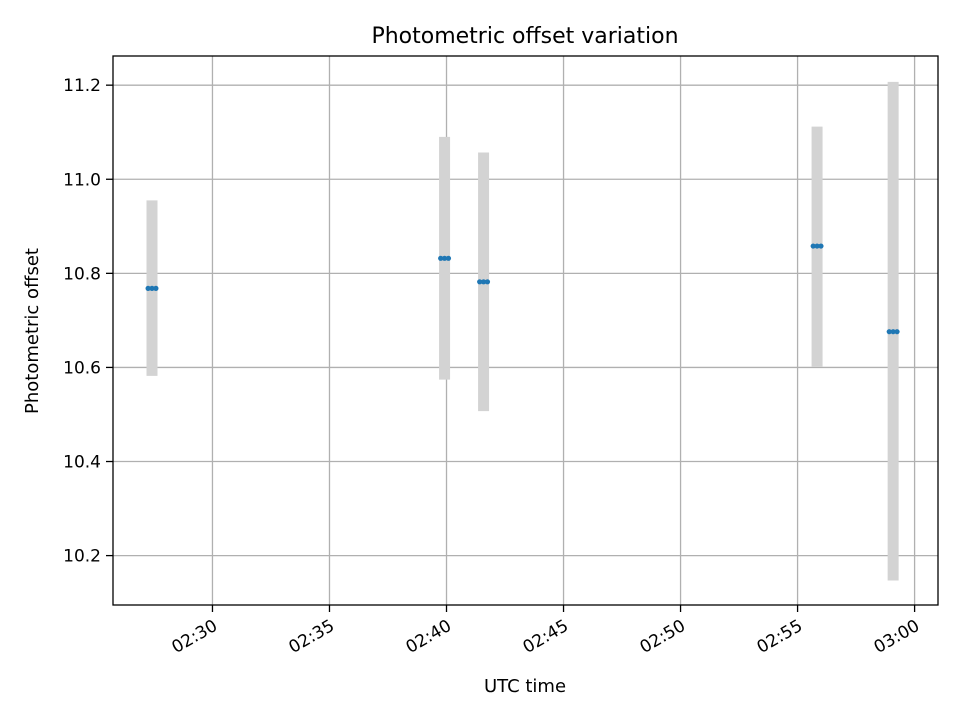 Image resolution: width=960 pixels, height=720 pixels. I want to click on y-tick-label: 11.0, so click(82, 180).